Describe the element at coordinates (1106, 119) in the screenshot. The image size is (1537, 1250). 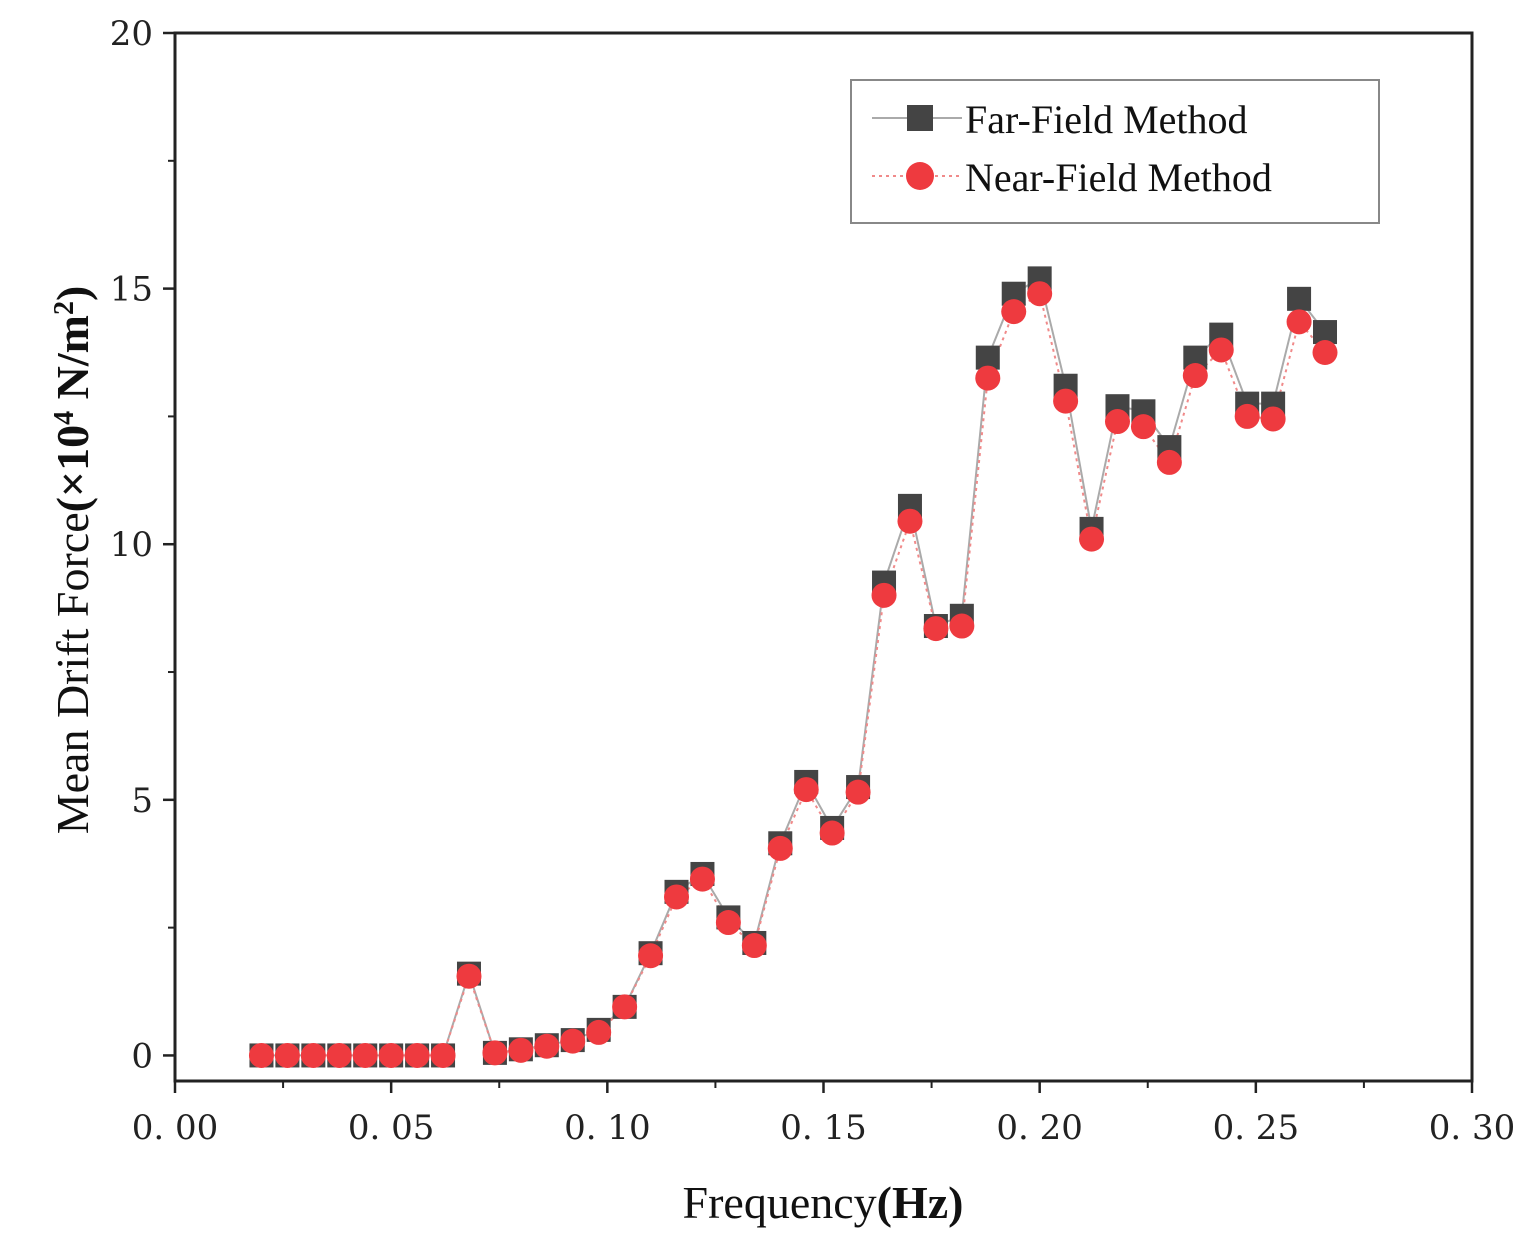
I see `legend-far-field-label: Far-Field Method` at that location.